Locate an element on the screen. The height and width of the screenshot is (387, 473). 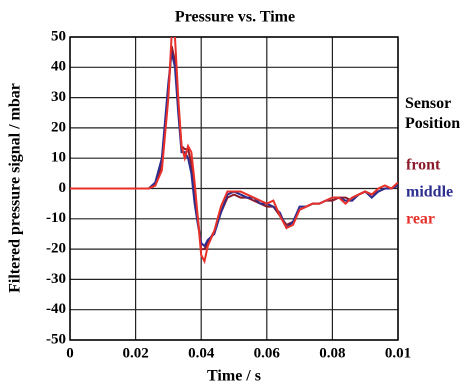
y-tick-label: 20 is located at coordinates (58, 127).